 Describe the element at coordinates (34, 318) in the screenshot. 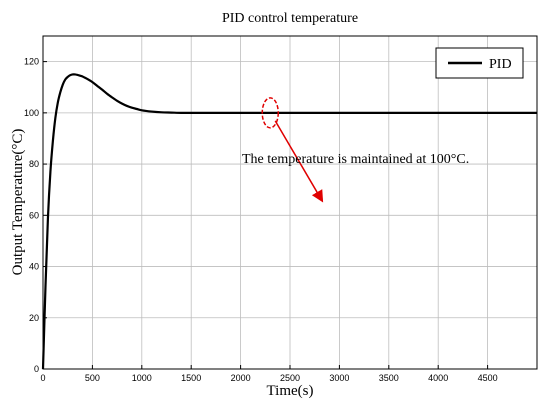

I see `y-tick-label: 20` at that location.